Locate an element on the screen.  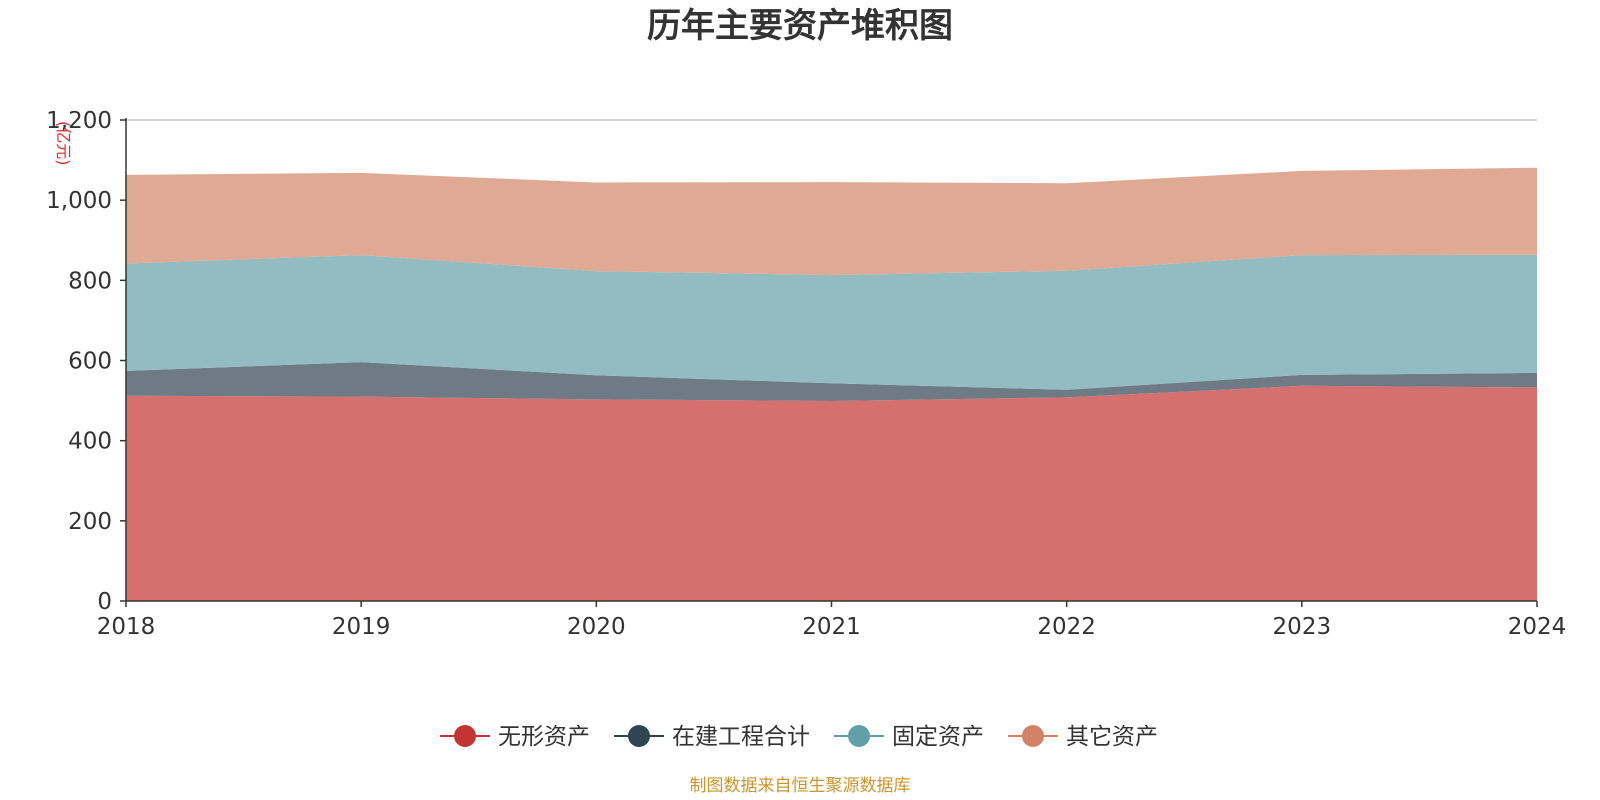
x-tick-label: 2020 is located at coordinates (596, 627).